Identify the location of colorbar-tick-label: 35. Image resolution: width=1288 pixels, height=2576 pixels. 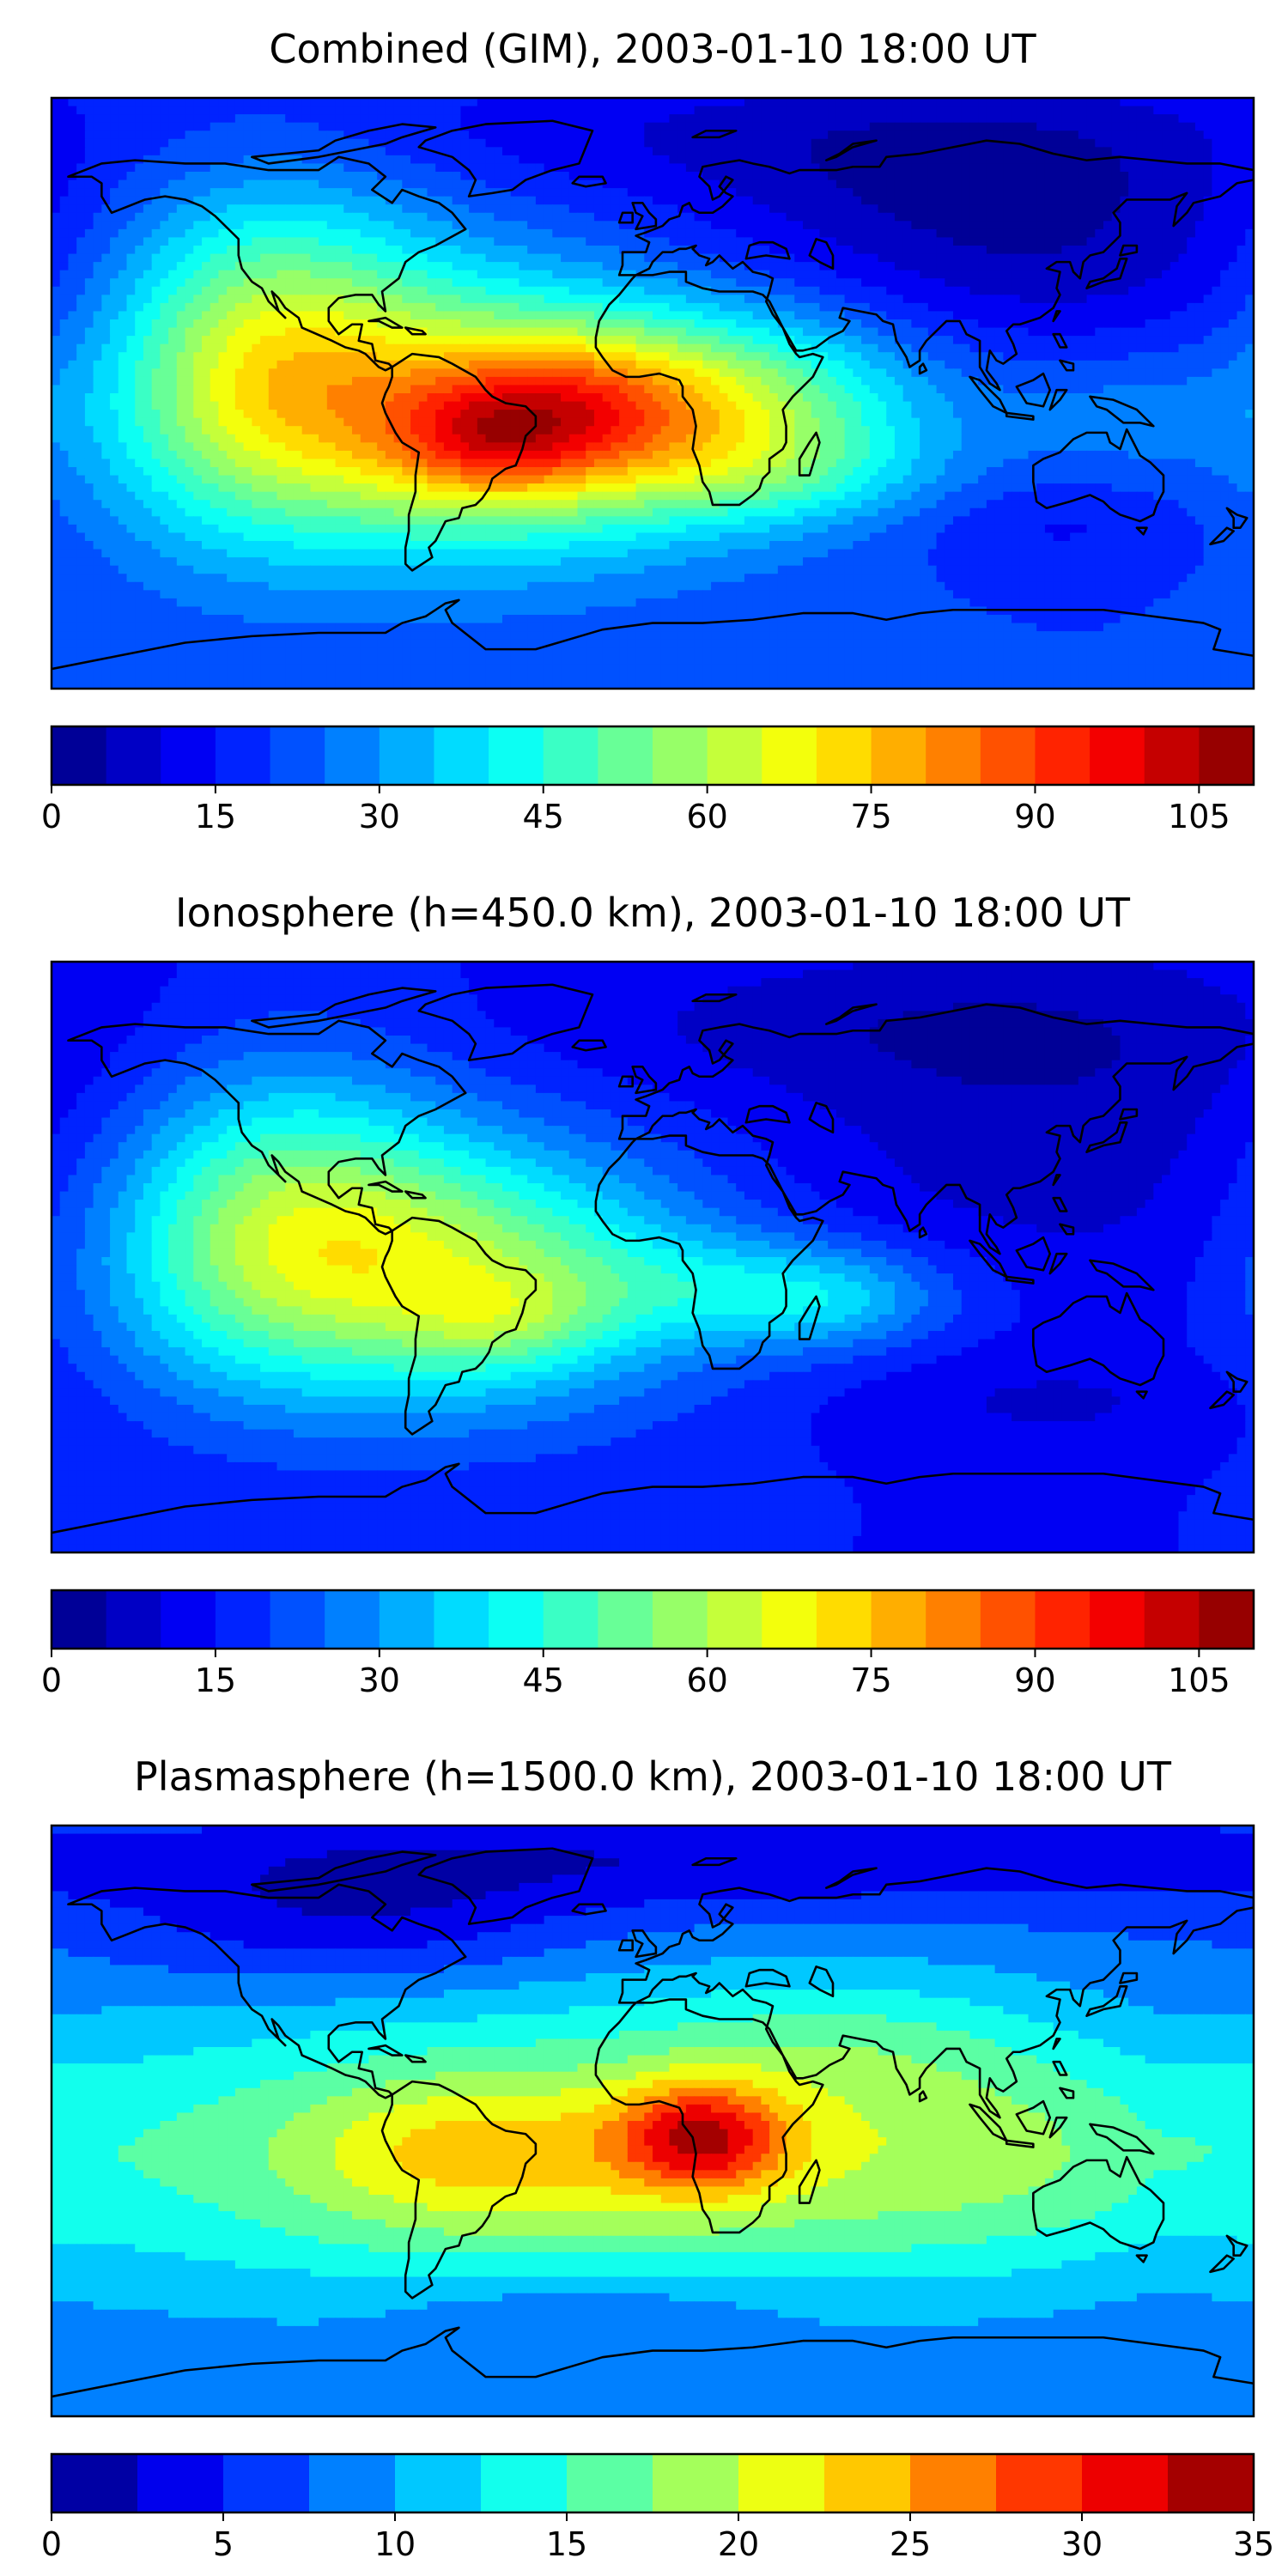
(1254, 2544).